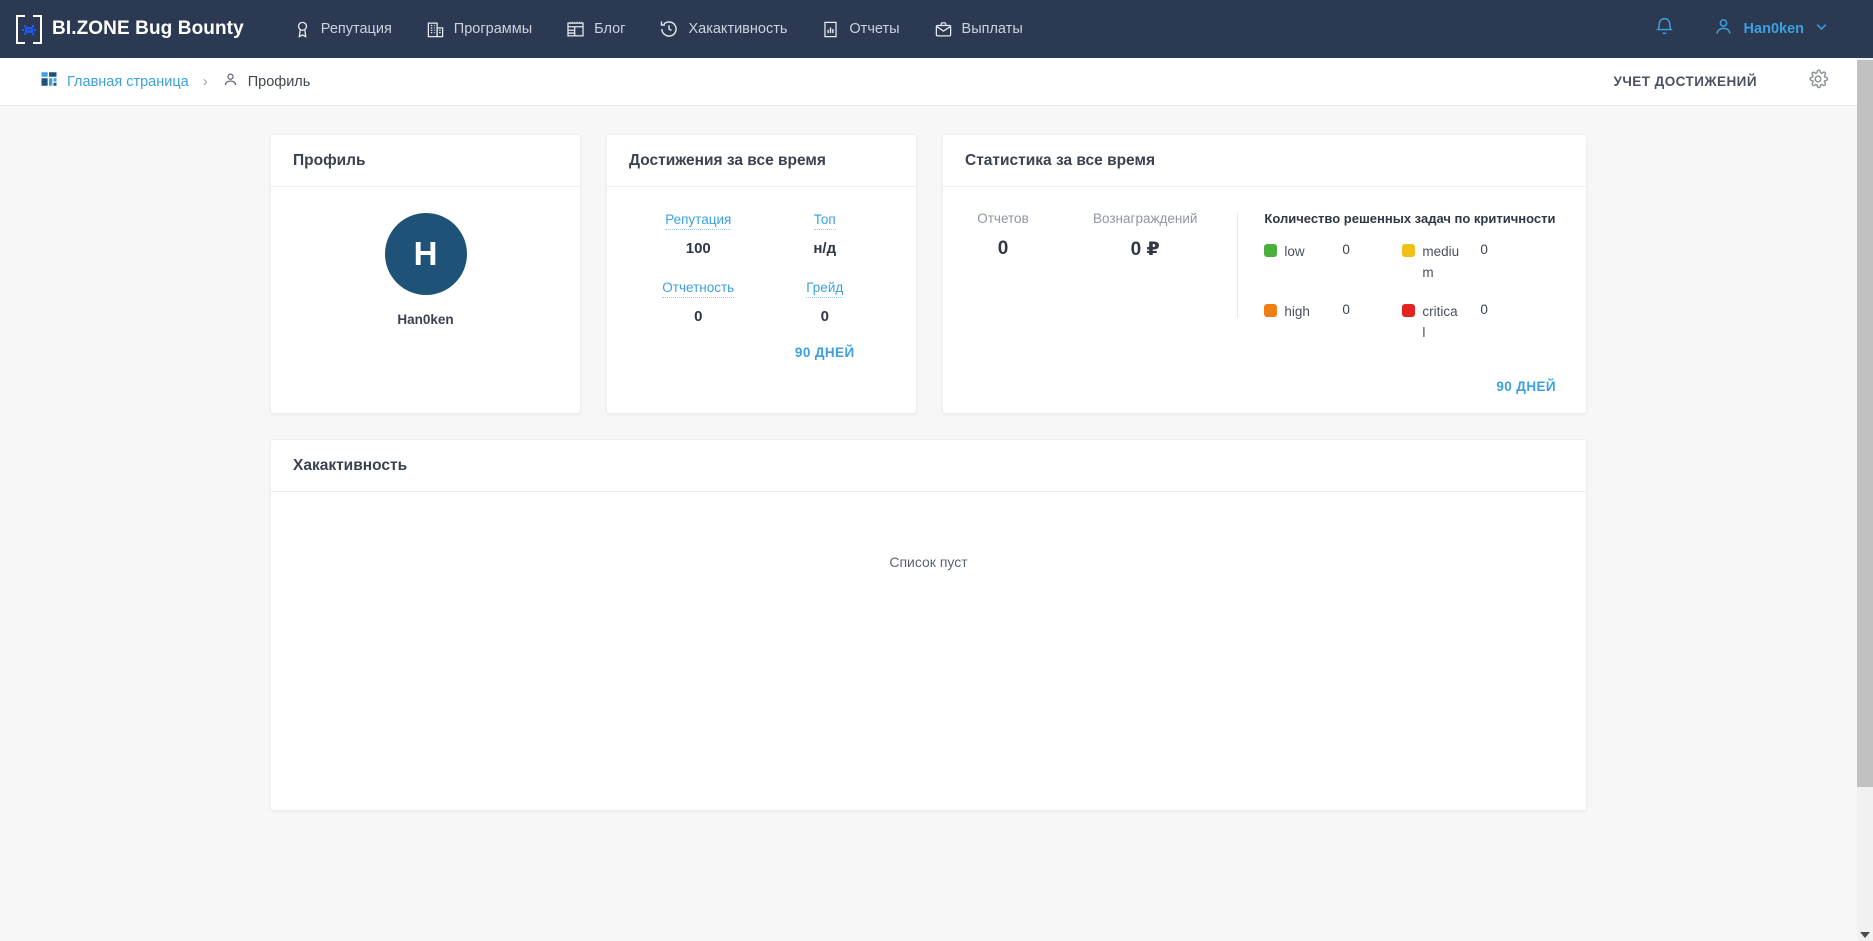 The width and height of the screenshot is (1873, 941). Describe the element at coordinates (824, 221) in the screenshot. I see `metric-label: Топ` at that location.